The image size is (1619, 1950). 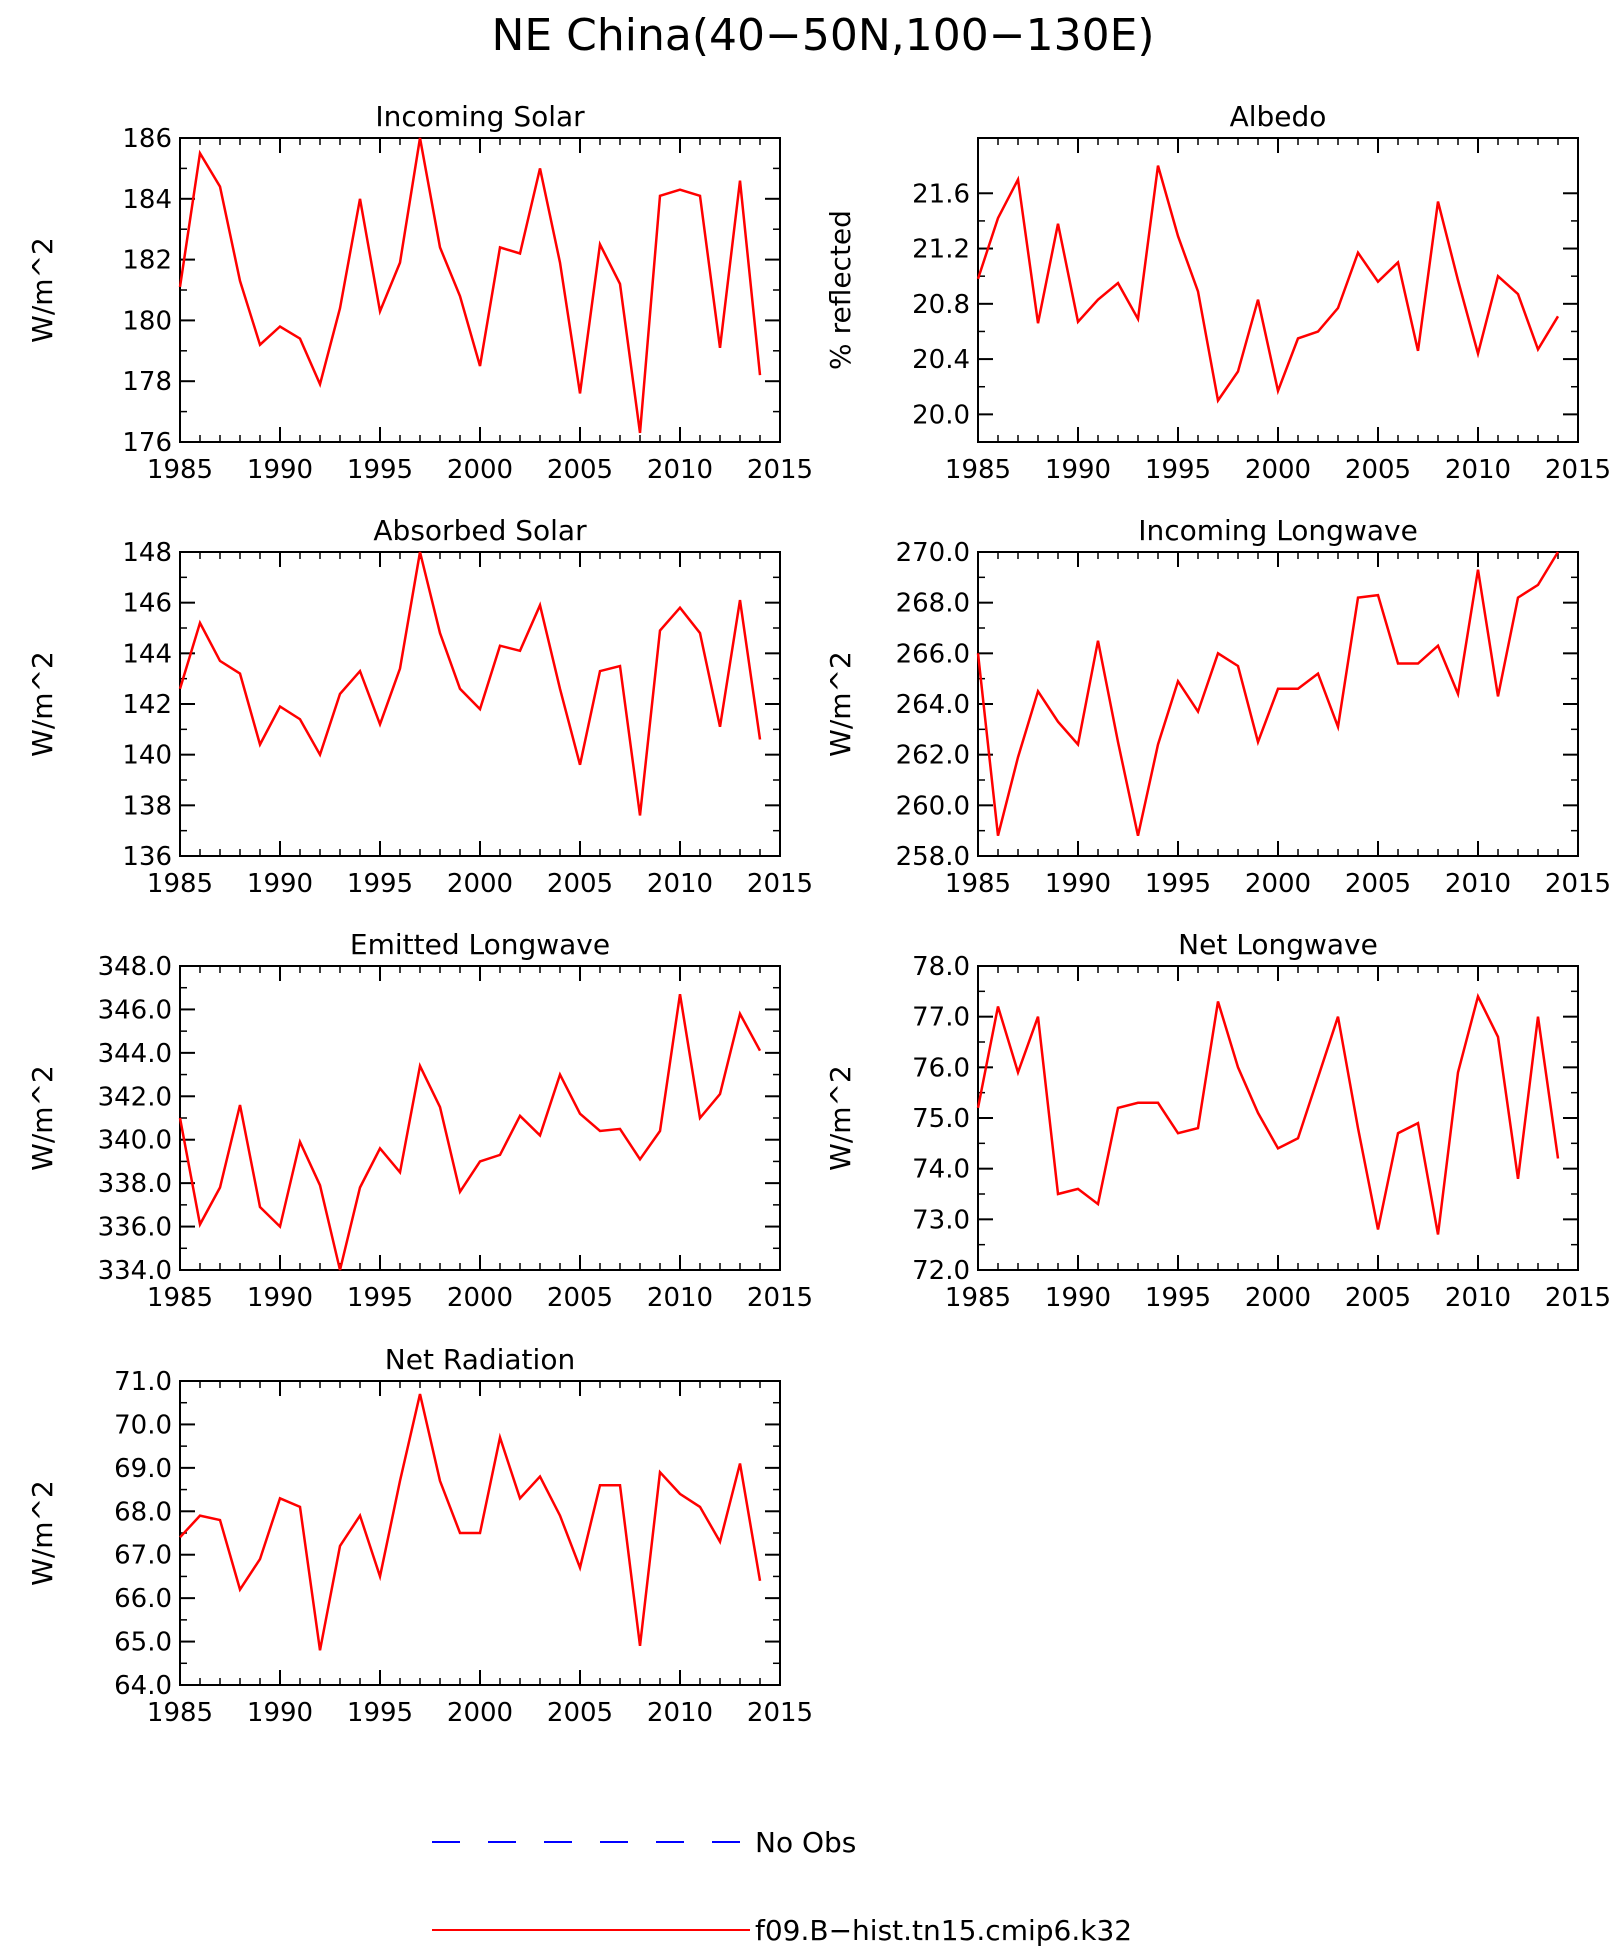 What do you see at coordinates (933, 806) in the screenshot?
I see `y-tick-label: 260.0` at bounding box center [933, 806].